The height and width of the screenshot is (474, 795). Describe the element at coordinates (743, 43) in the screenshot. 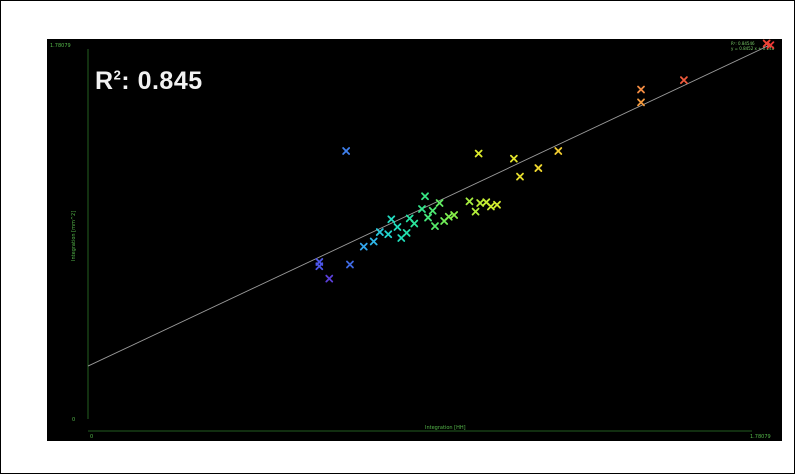

I see `legend-r2-text: R²: 0.84546` at that location.